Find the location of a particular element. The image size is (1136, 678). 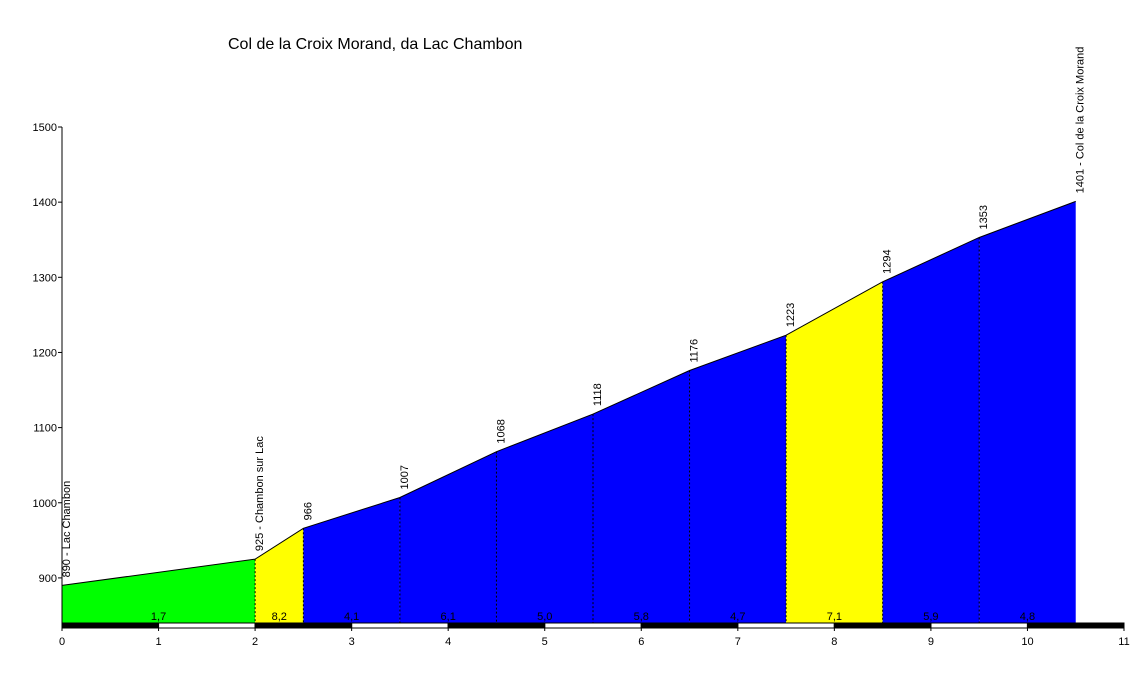

axes: 900 1000 1100 1200 1300 1400 1500 is located at coordinates (48, 372).